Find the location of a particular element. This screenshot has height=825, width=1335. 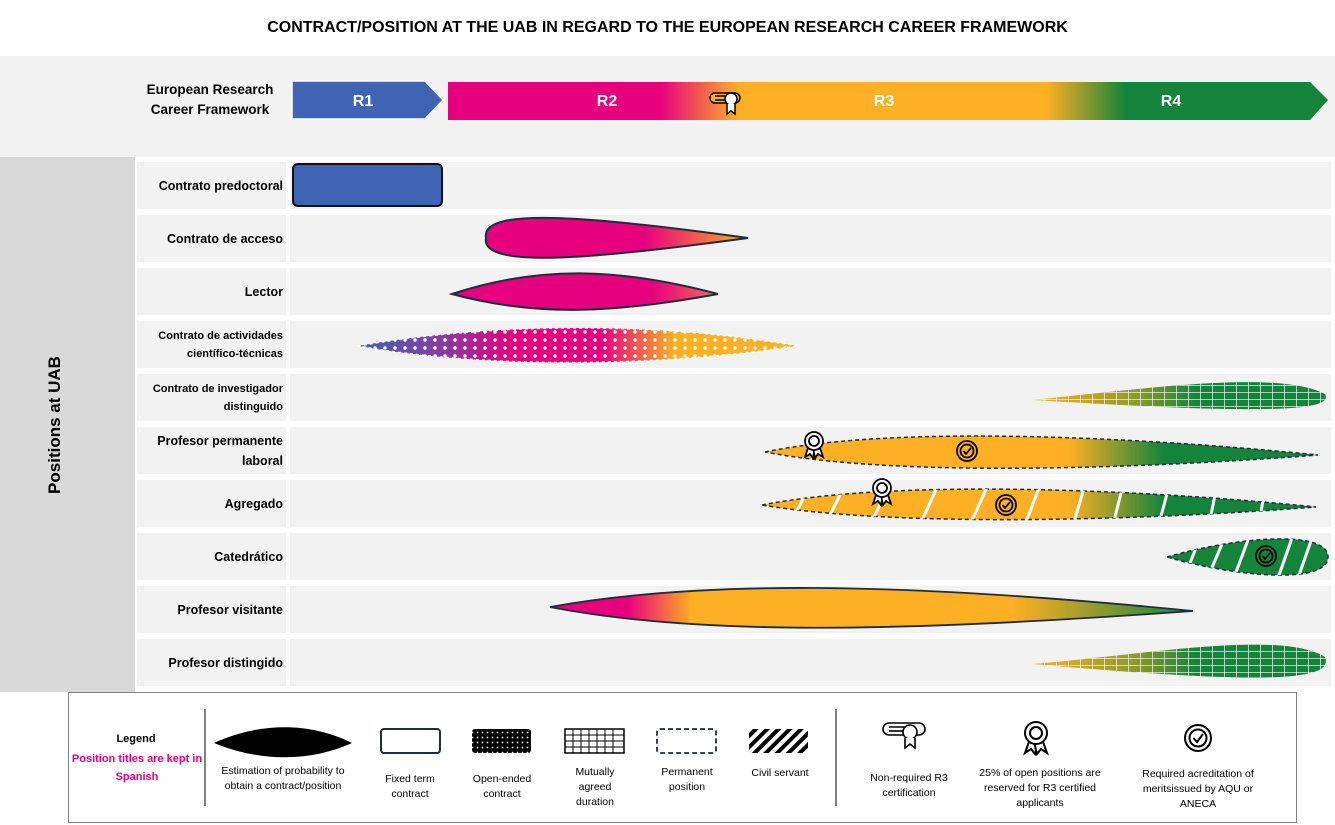

legend-non-required-label: Non-required R3 certification is located at coordinates (909, 785).